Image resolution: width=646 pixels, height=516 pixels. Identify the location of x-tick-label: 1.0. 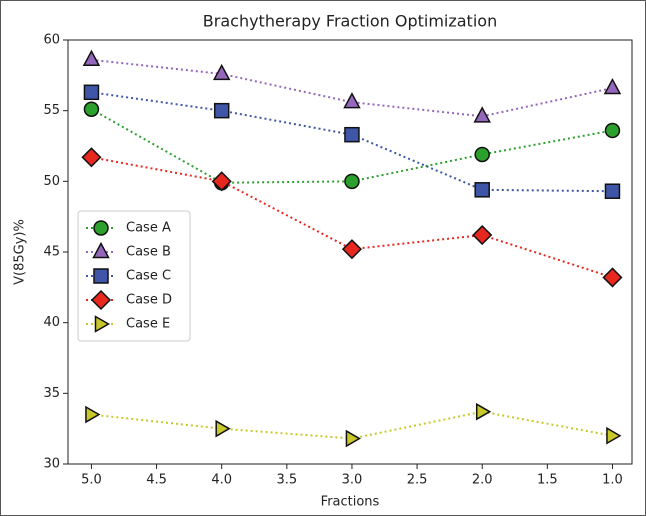
(612, 480).